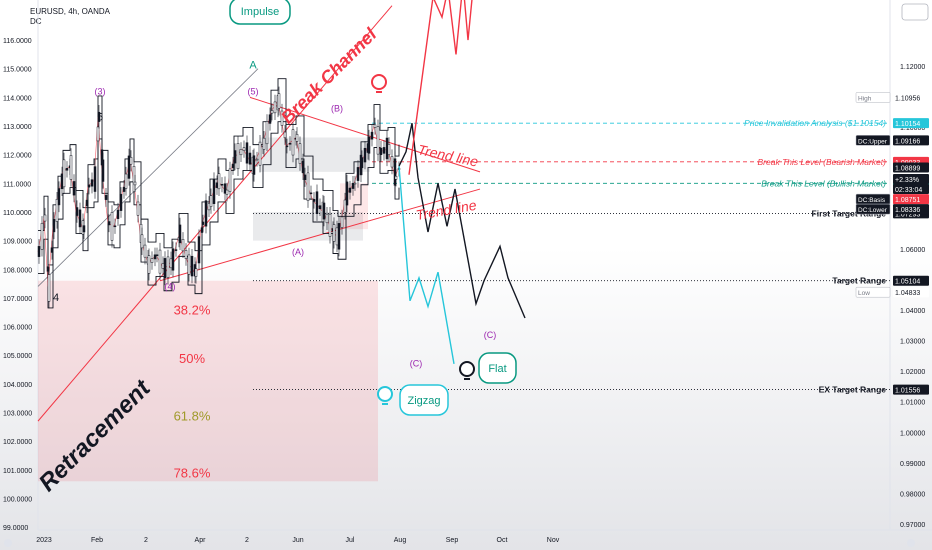  Describe the element at coordinates (907, 391) in the screenshot. I see `price-badge-label: 1.01556` at that location.